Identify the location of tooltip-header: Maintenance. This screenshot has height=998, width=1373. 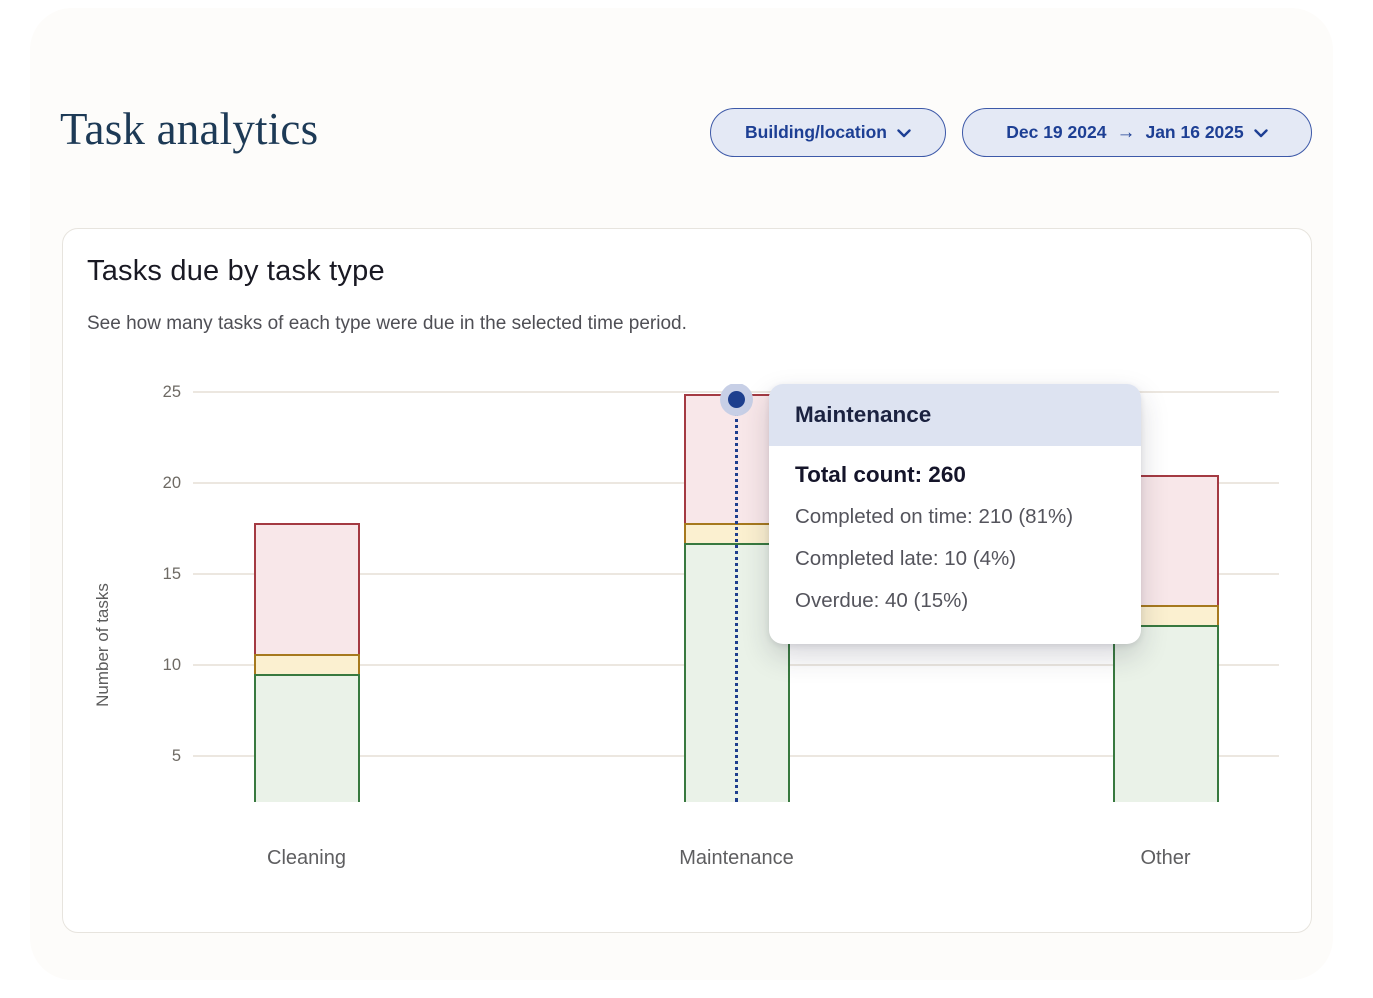
(955, 415).